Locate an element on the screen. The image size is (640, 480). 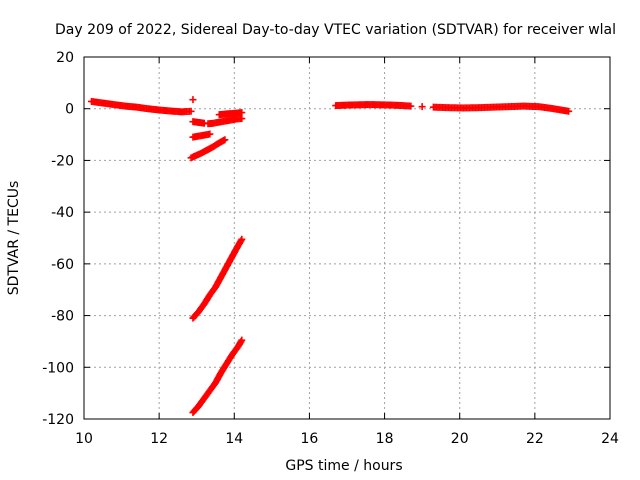
y-tick-label: -20 is located at coordinates (62, 161).